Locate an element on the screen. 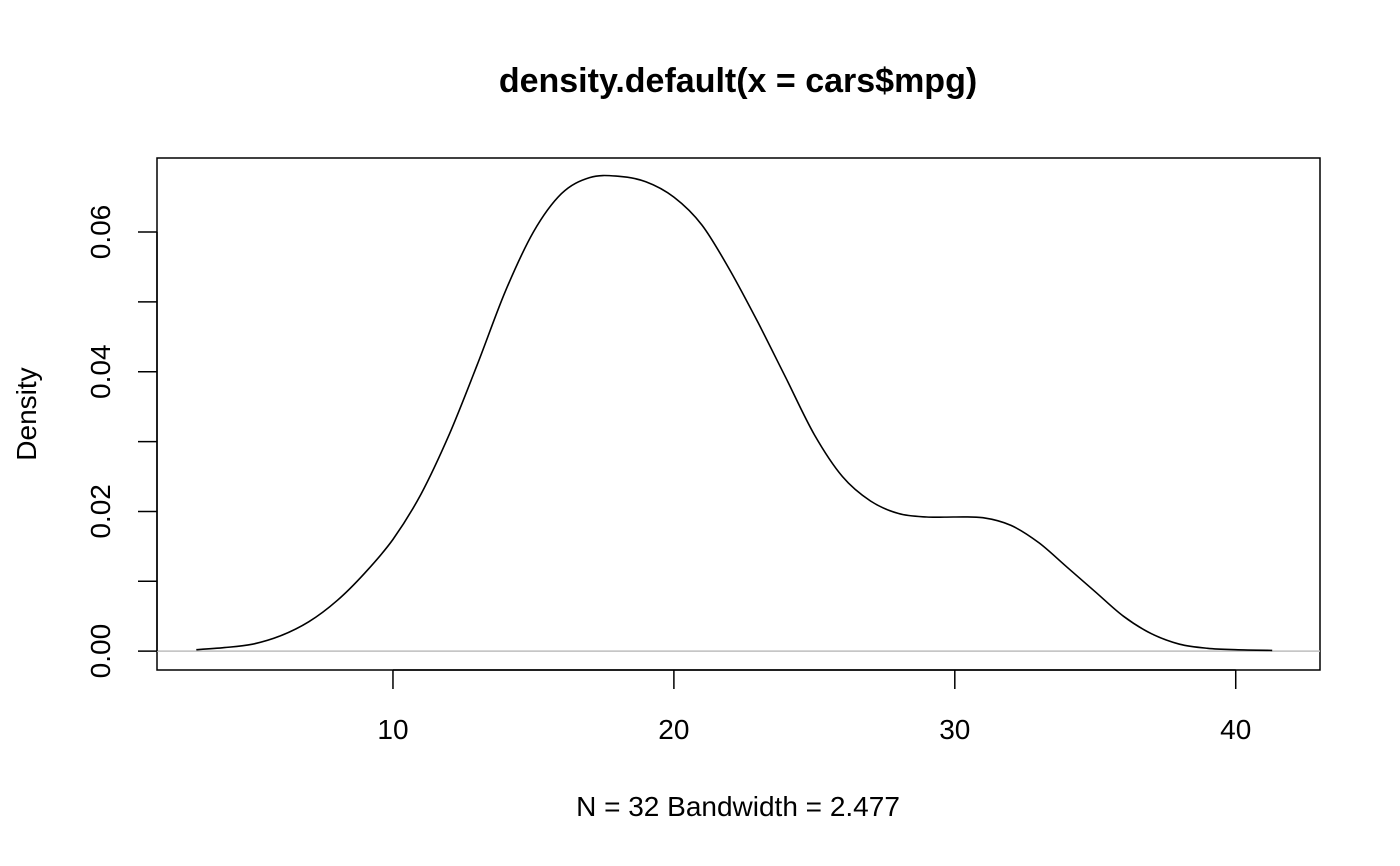 The height and width of the screenshot is (866, 1400). chart-title: density.default(x = cars$mpg) is located at coordinates (738, 81).